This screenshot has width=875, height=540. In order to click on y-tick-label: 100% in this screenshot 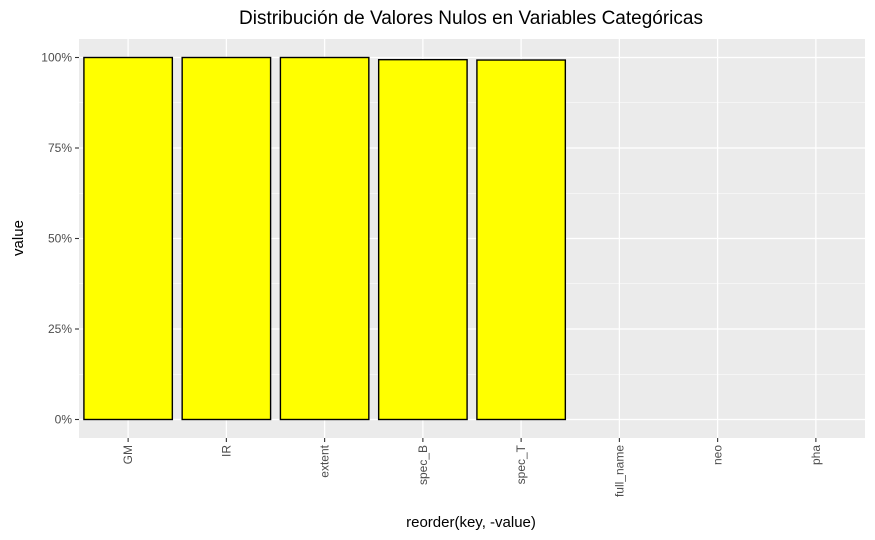, I will do `click(56, 58)`.